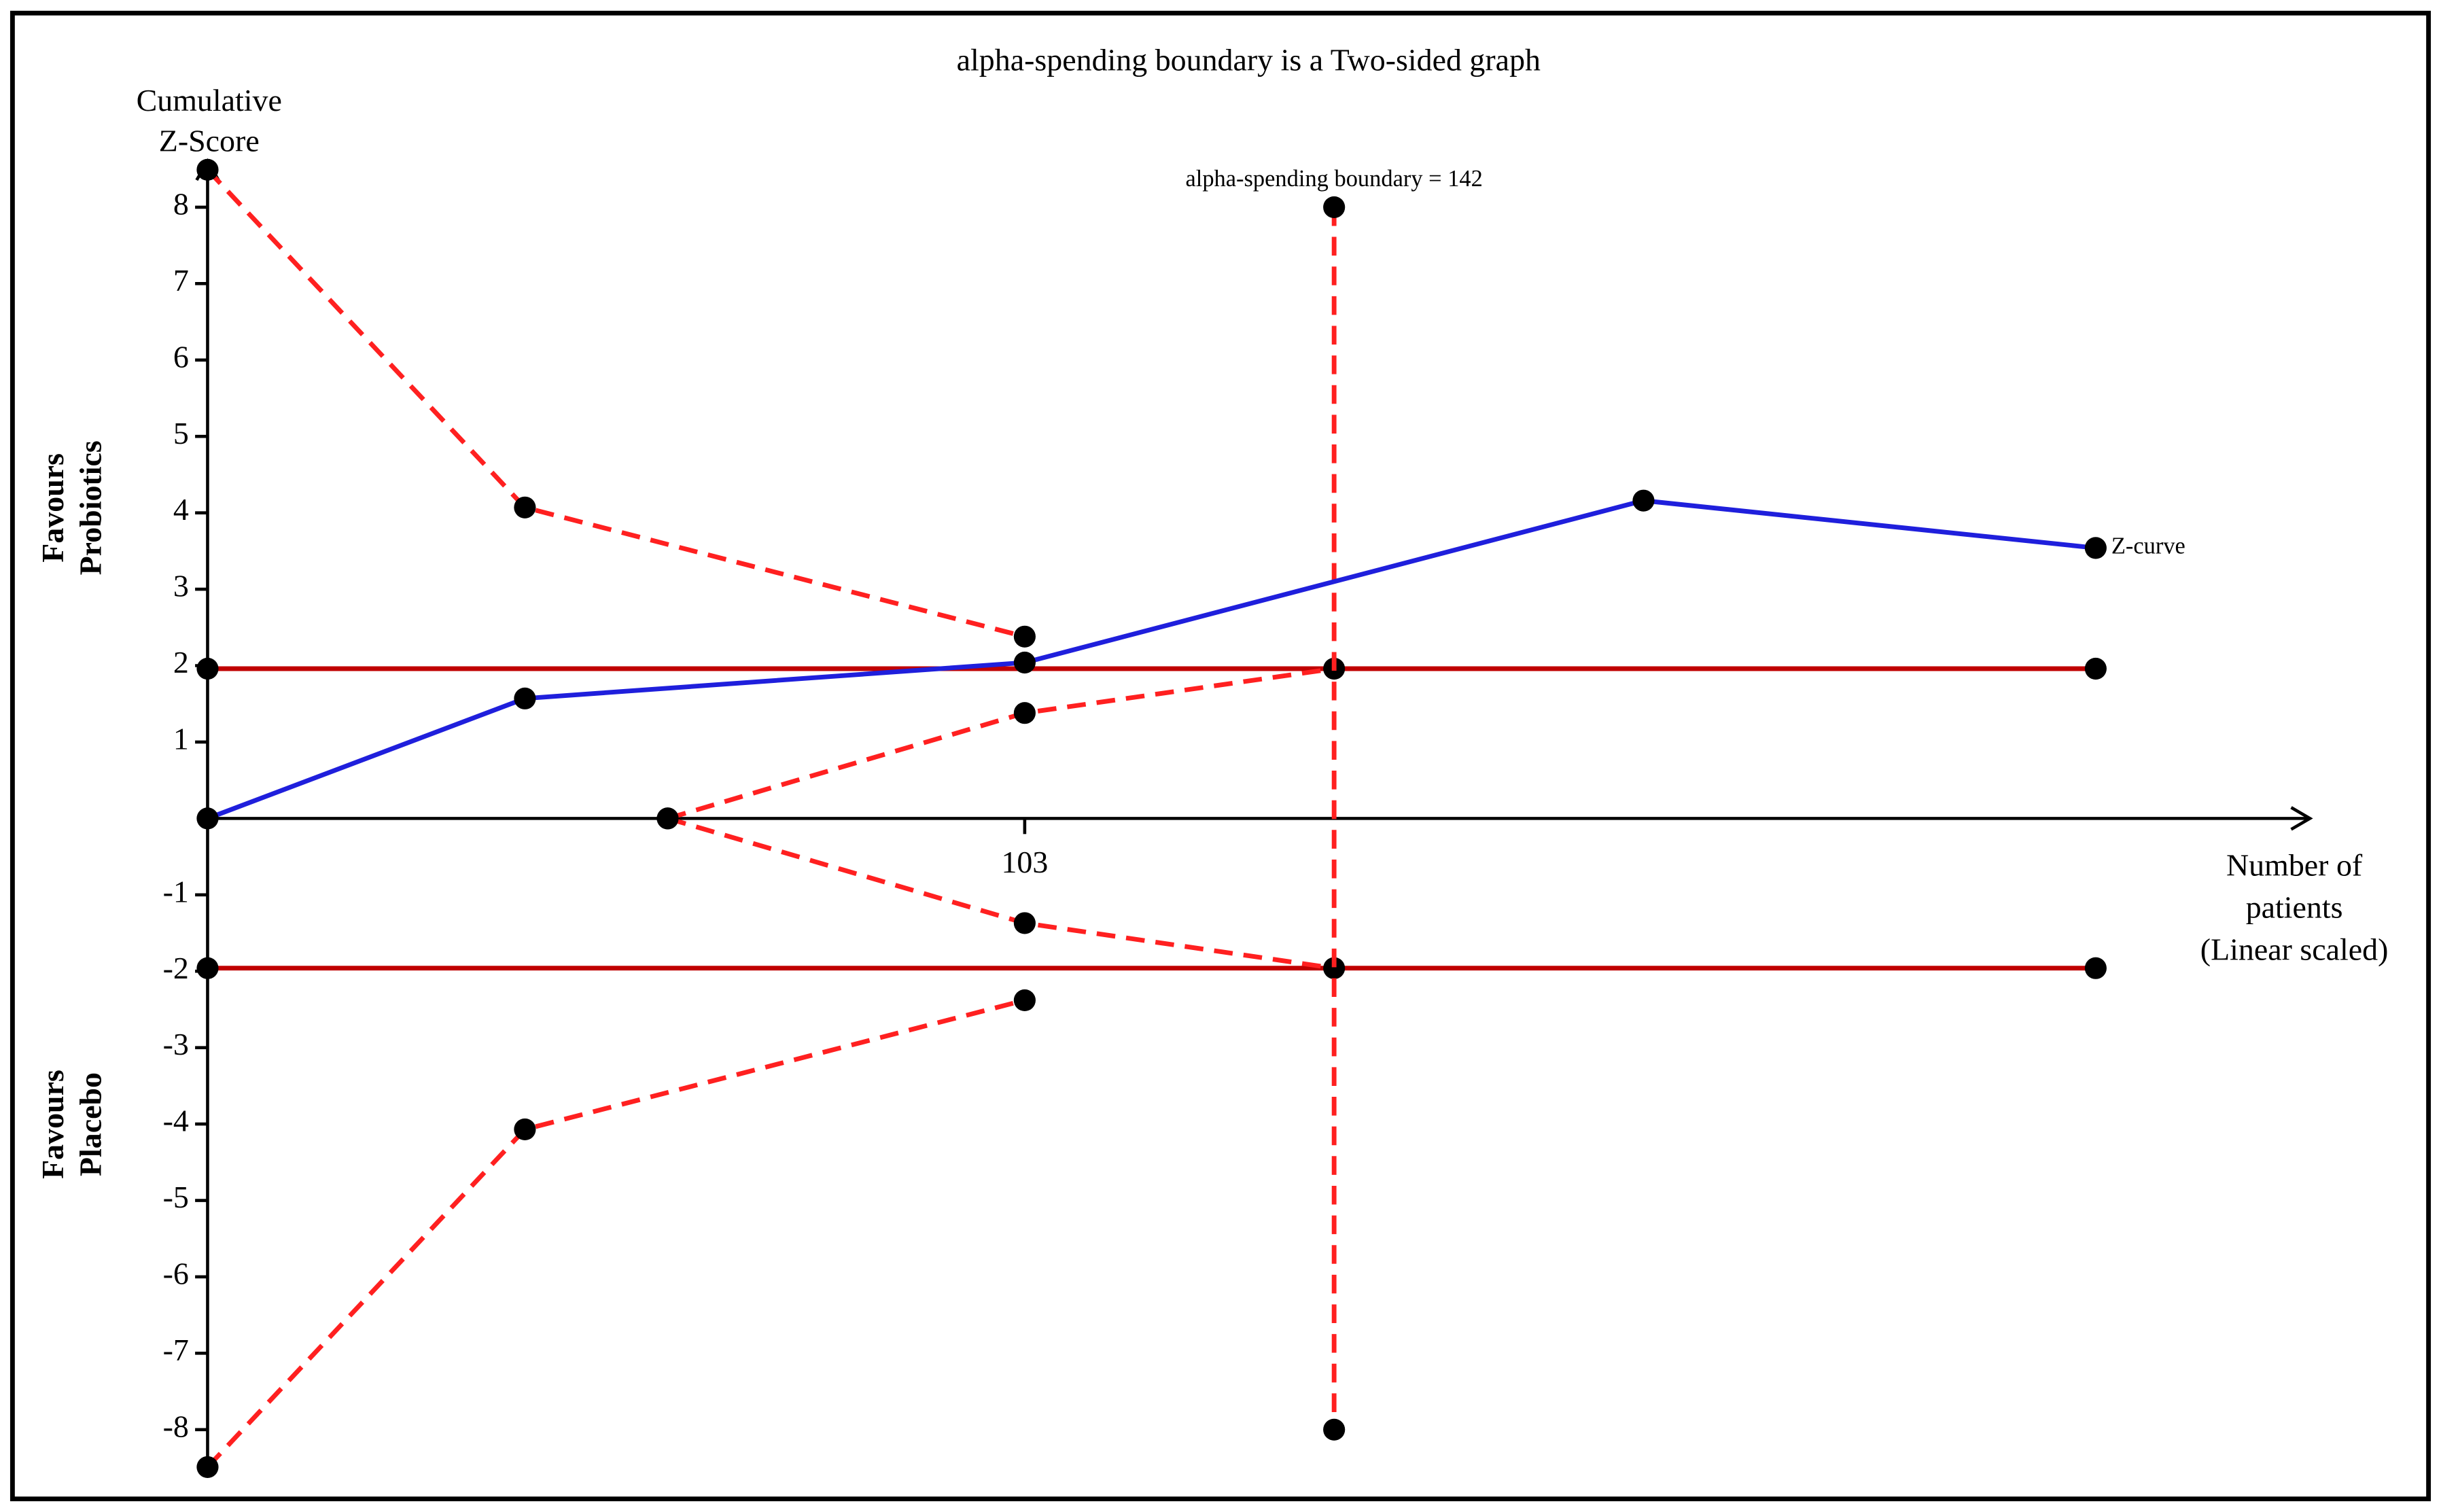  What do you see at coordinates (176, 1426) in the screenshot?
I see `y-tick-label: -8` at bounding box center [176, 1426].